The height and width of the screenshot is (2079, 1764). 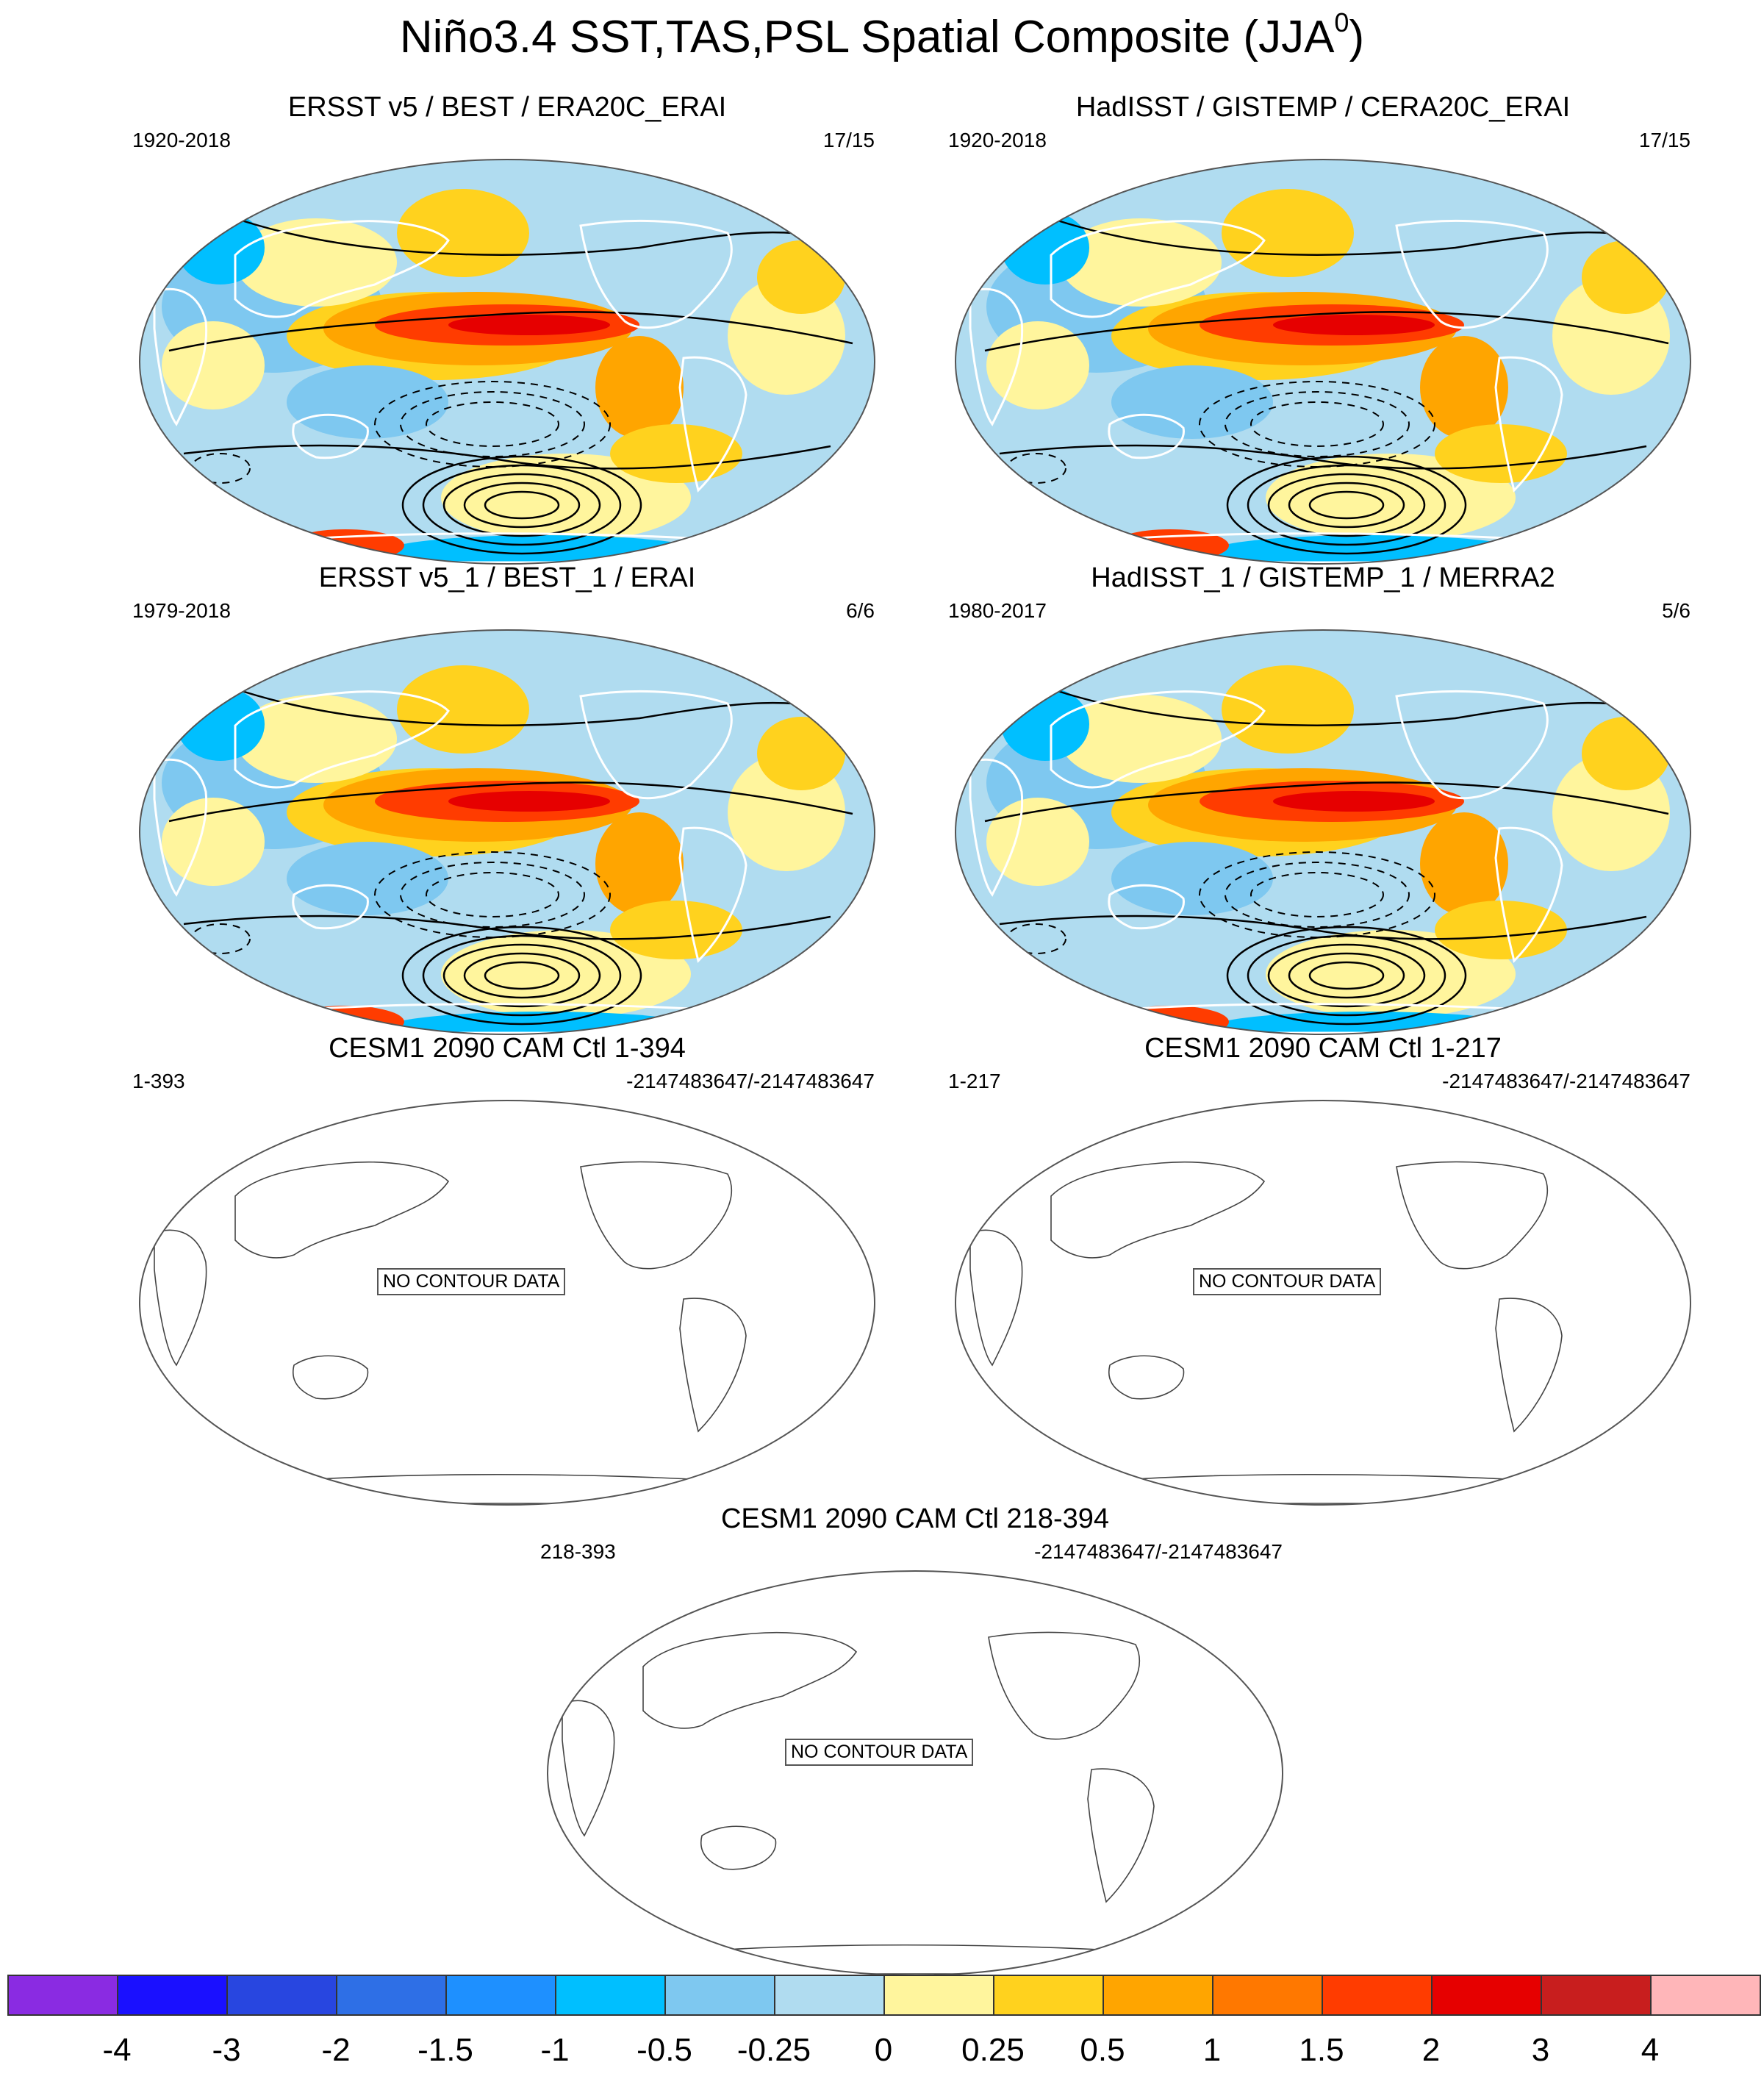 What do you see at coordinates (848, 140) in the screenshot?
I see `panel-count: 17/15` at bounding box center [848, 140].